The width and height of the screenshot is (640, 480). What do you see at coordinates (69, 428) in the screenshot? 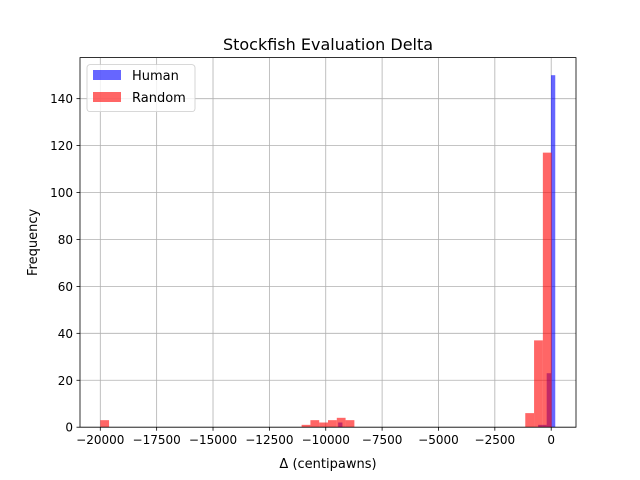
I see `y-tick-label: 0` at bounding box center [69, 428].